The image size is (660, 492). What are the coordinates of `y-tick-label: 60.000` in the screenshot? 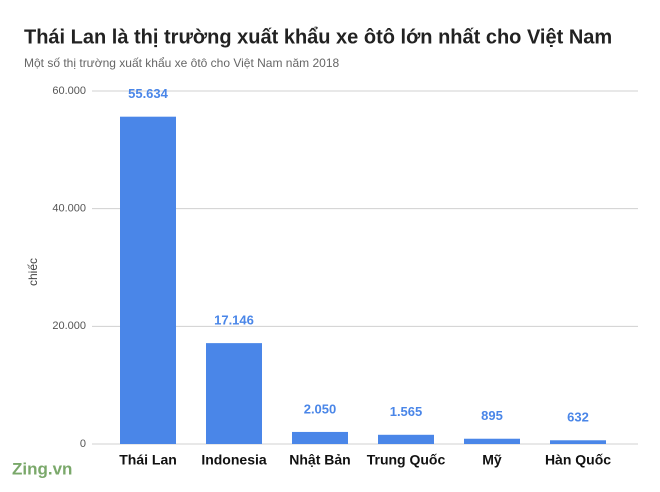 It's located at (69, 91).